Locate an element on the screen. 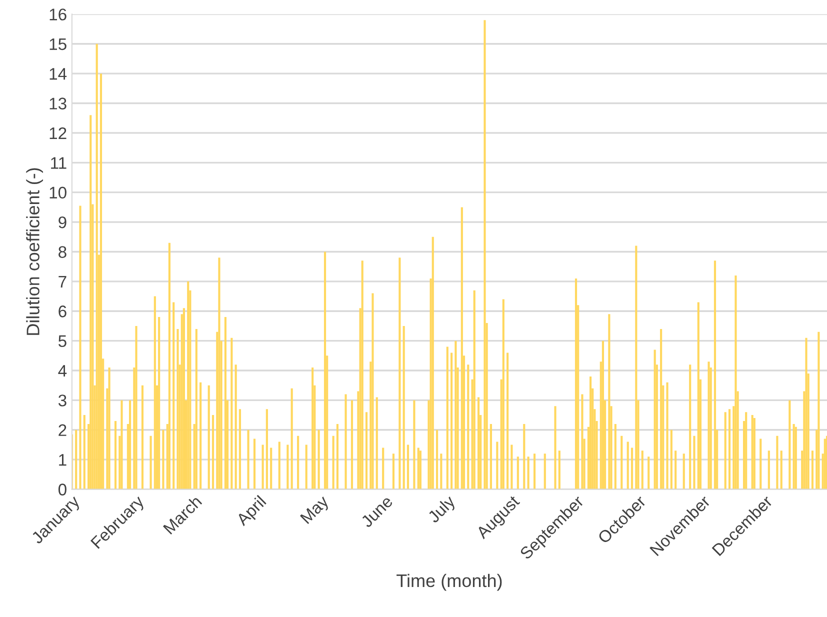 This screenshot has width=827, height=617. x-axis-title: Time (month) is located at coordinates (449, 582).